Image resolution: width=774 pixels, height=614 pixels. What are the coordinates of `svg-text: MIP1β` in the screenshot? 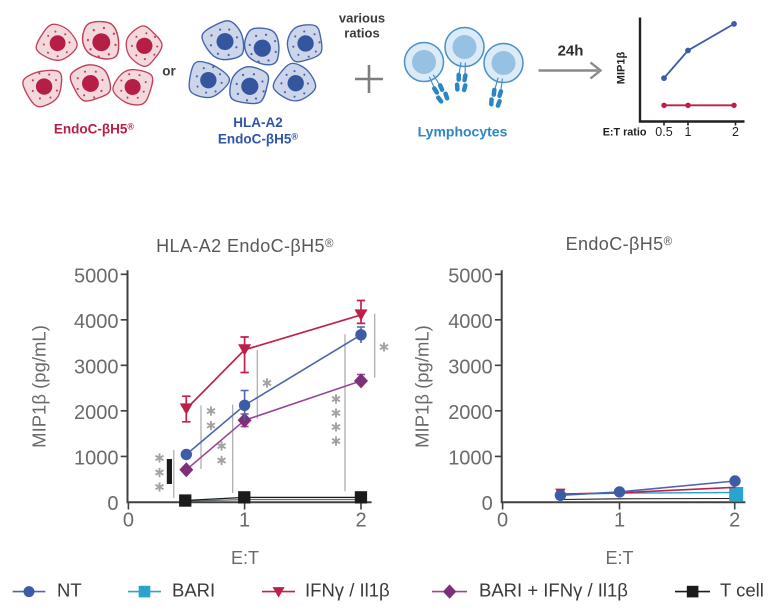 It's located at (622, 68).